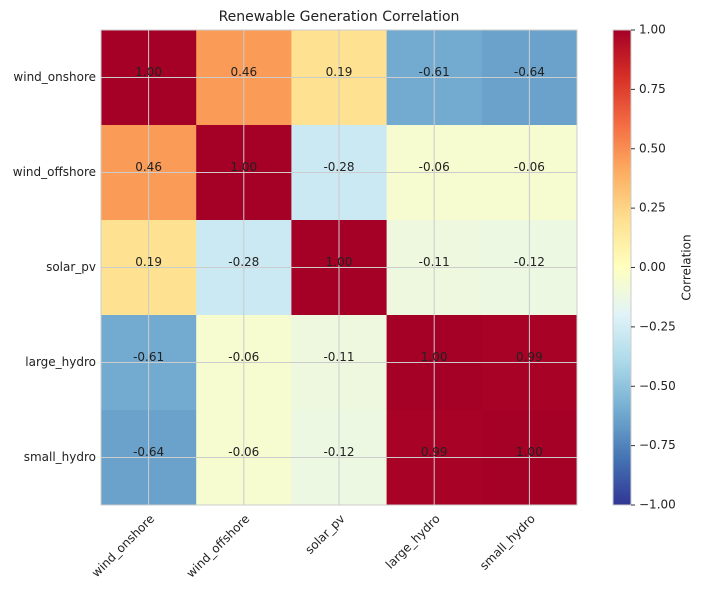  What do you see at coordinates (652, 267) in the screenshot?
I see `colorbar-tick-label: 0.00` at bounding box center [652, 267].